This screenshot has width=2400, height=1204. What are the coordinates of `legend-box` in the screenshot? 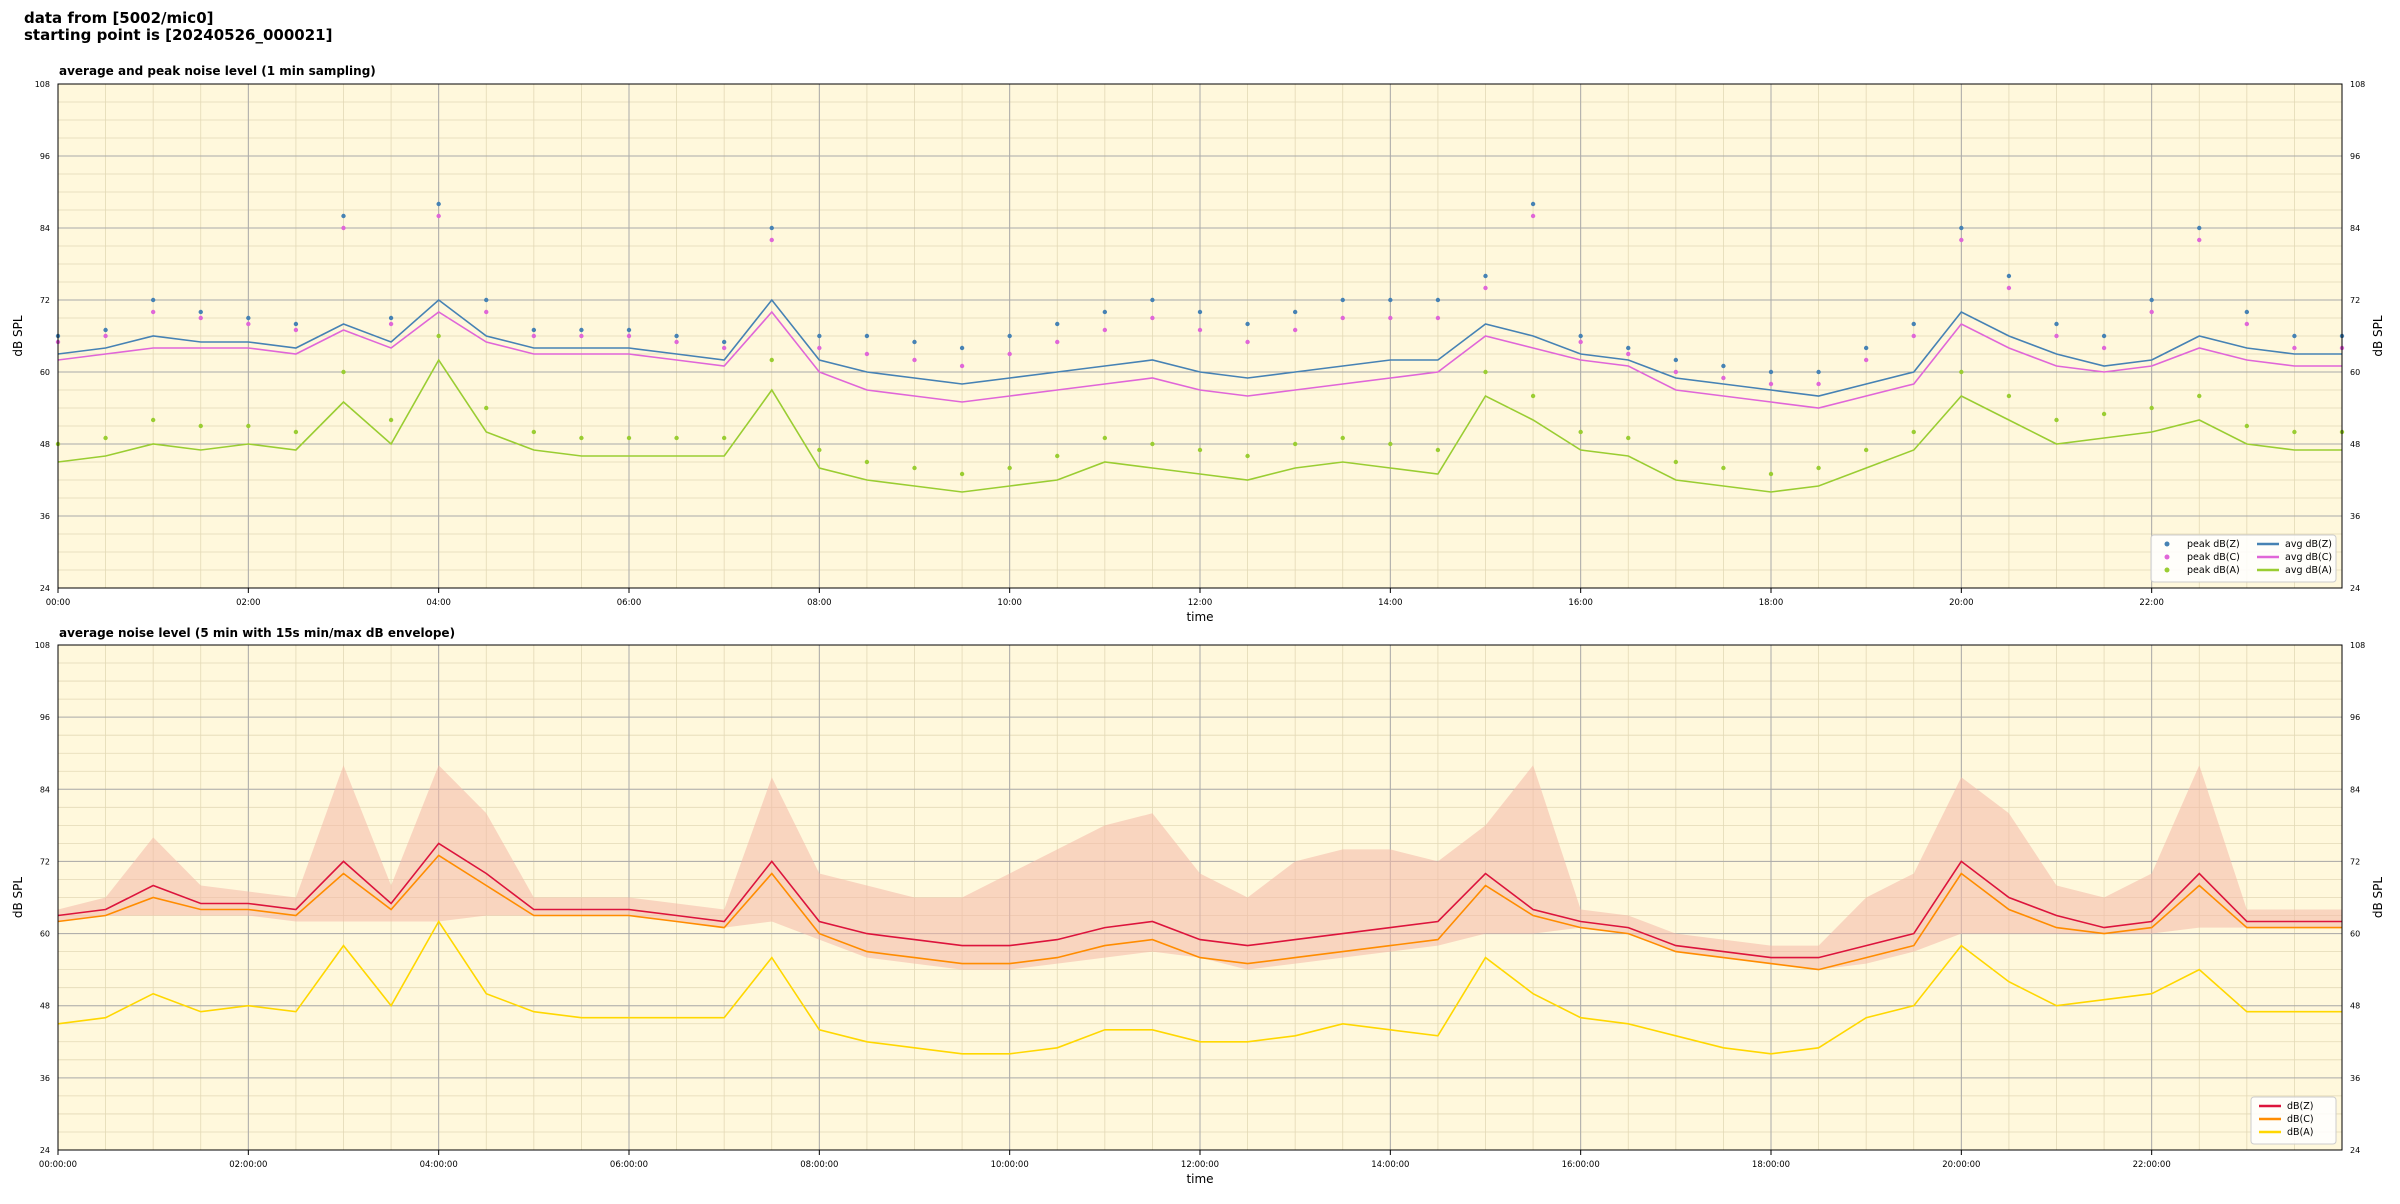 It's located at (2243, 558).